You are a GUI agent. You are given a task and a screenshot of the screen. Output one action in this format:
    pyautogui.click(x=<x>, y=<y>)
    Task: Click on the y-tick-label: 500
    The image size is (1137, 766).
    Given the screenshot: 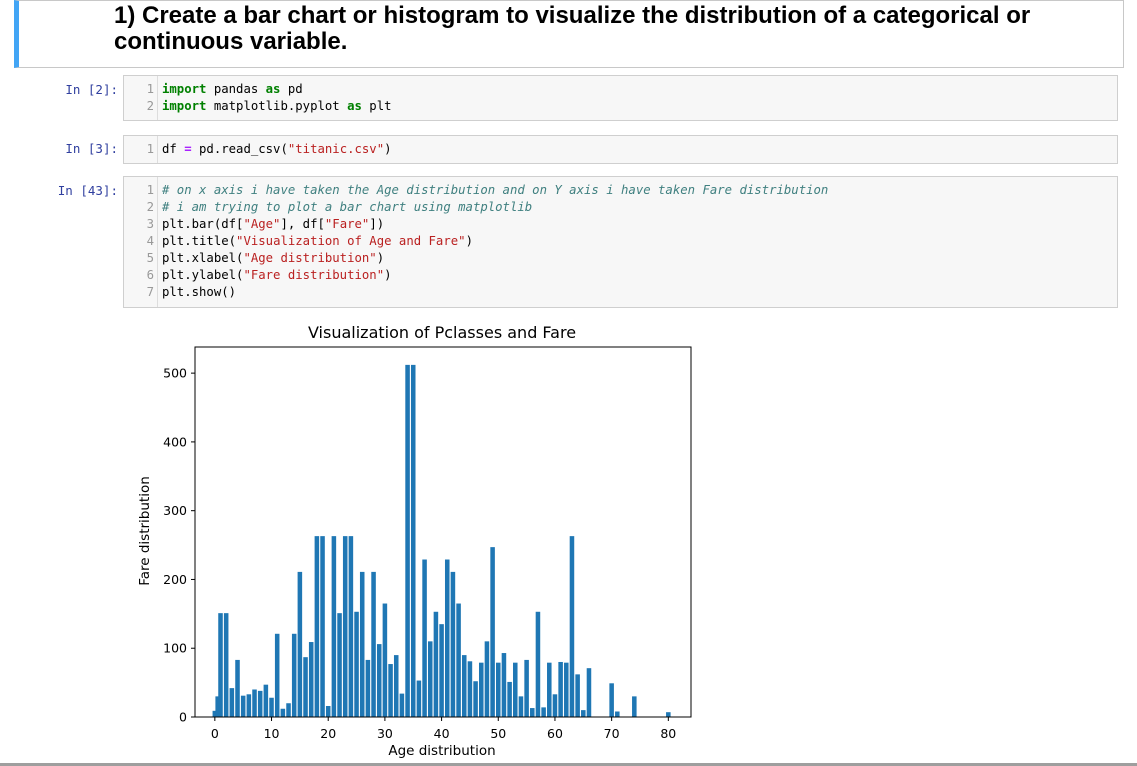 What is the action you would take?
    pyautogui.click(x=175, y=373)
    